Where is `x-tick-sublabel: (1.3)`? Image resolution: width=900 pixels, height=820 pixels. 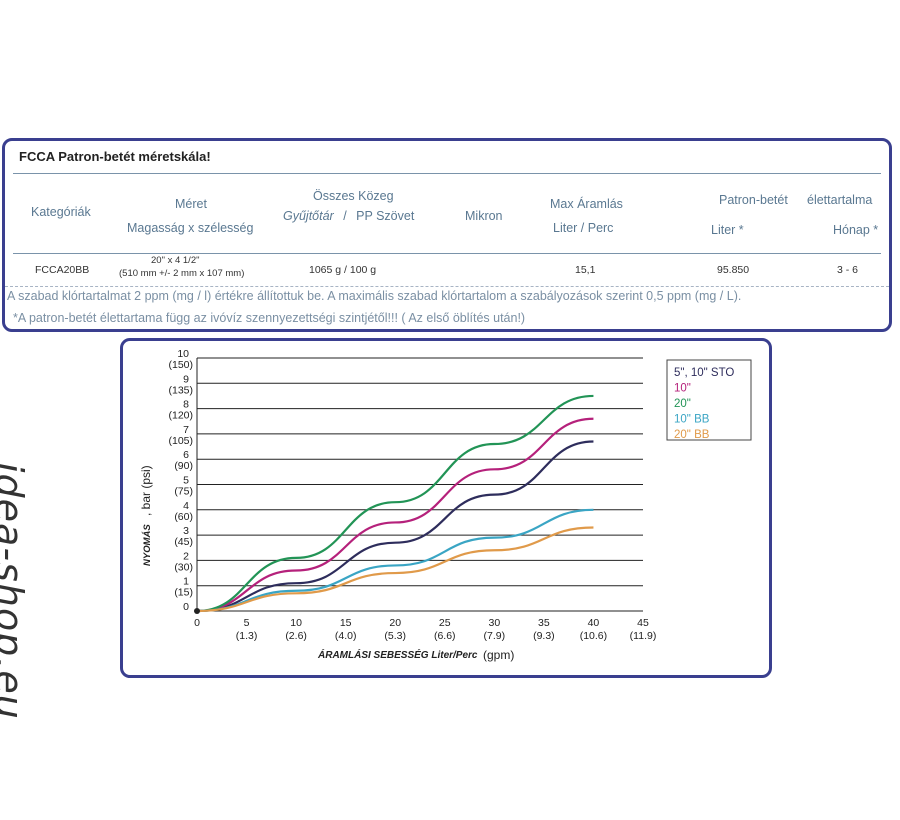
x-tick-sublabel: (1.3) is located at coordinates (247, 636).